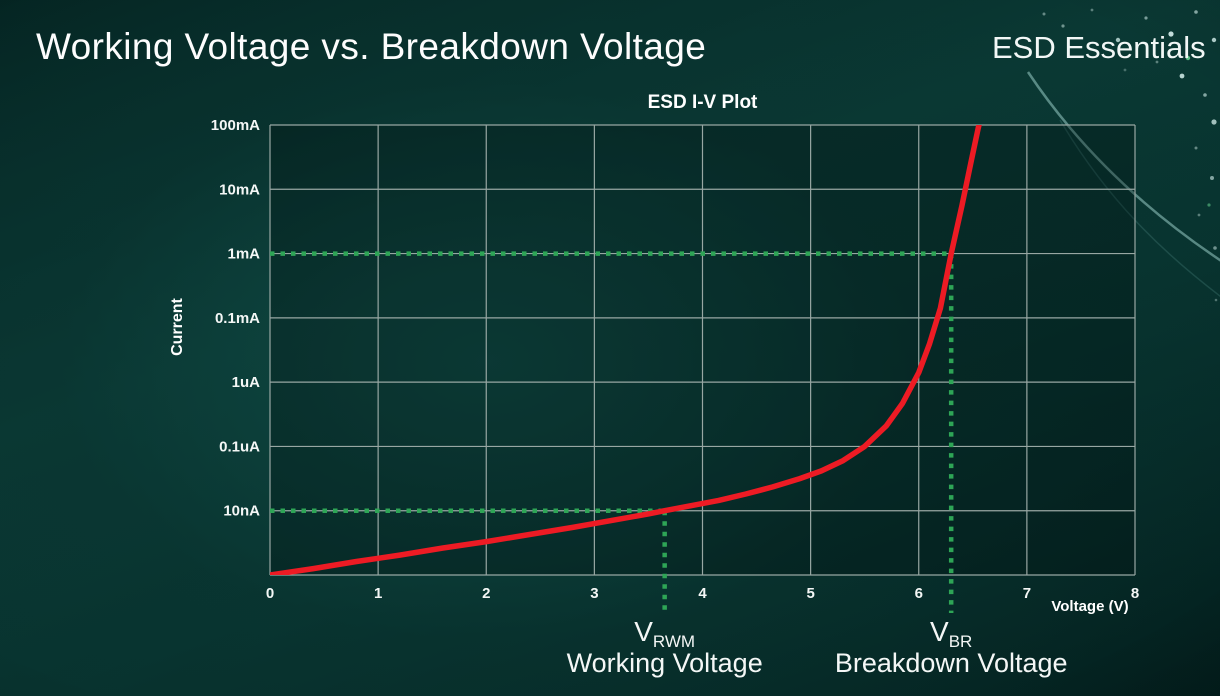 The image size is (1220, 696). Describe the element at coordinates (702, 593) in the screenshot. I see `x-tick-label: 4` at that location.